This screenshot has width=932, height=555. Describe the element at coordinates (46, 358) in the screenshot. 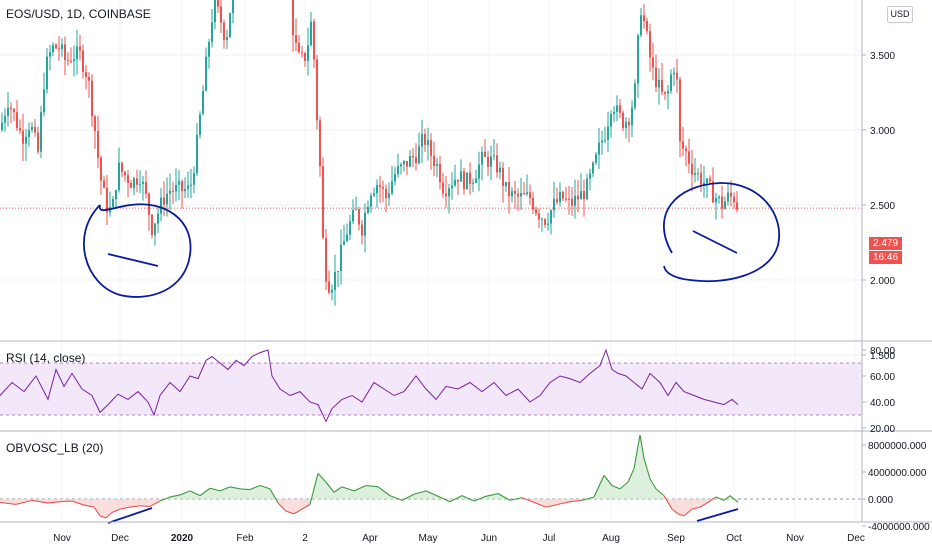

I see `rsi-title: RSI (14, close)` at that location.